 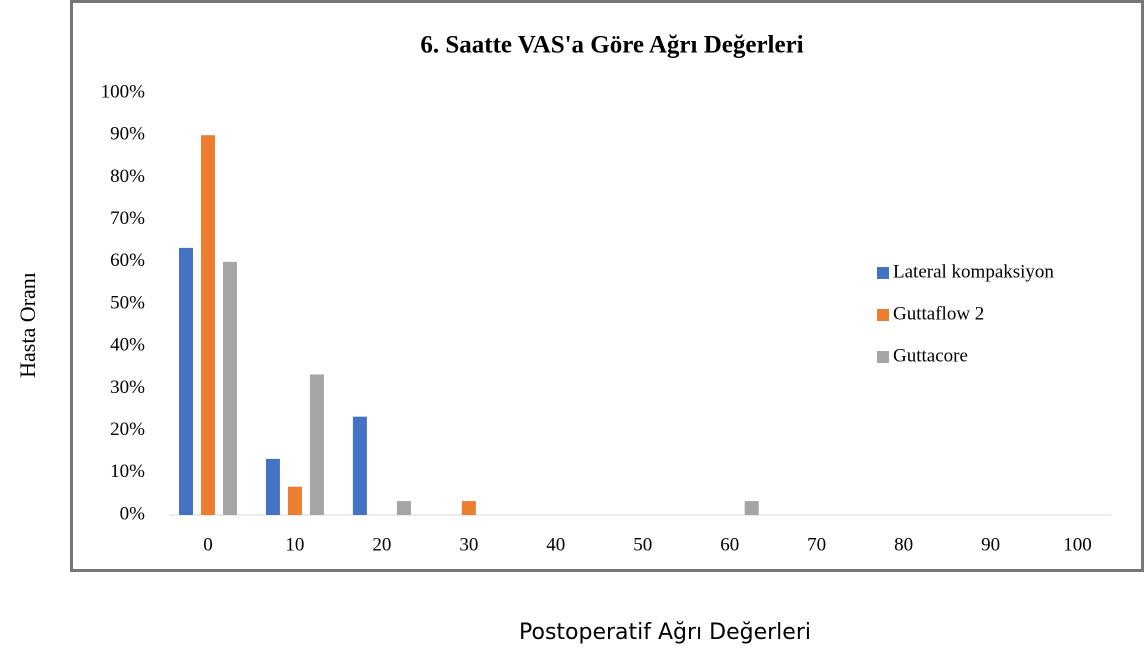 I want to click on y-axis-label: Hasta Oranı, so click(x=27, y=325).